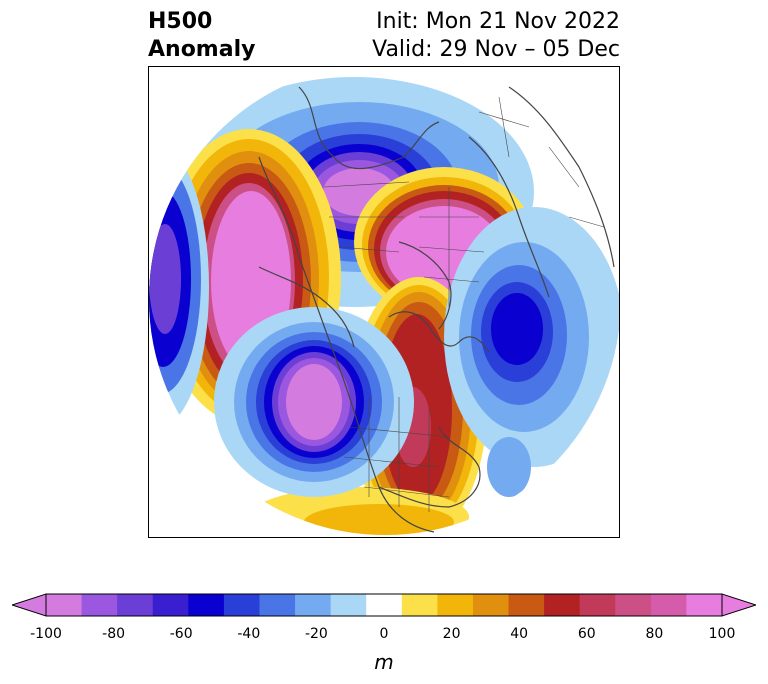 This screenshot has height=684, width=768. What do you see at coordinates (739, 605) in the screenshot?
I see `colorbar-extend-high` at bounding box center [739, 605].